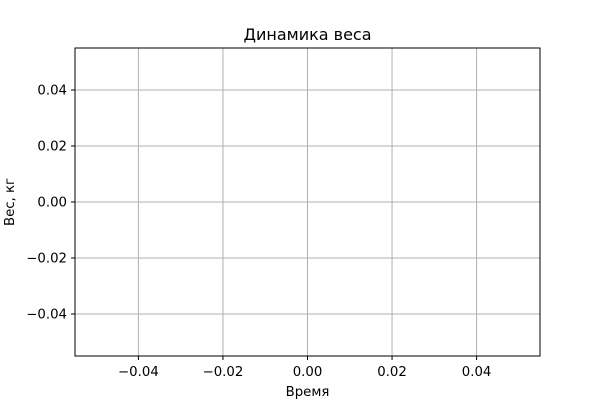 This screenshot has width=600, height=404. I want to click on x-tick-label: 0.02, so click(392, 372).